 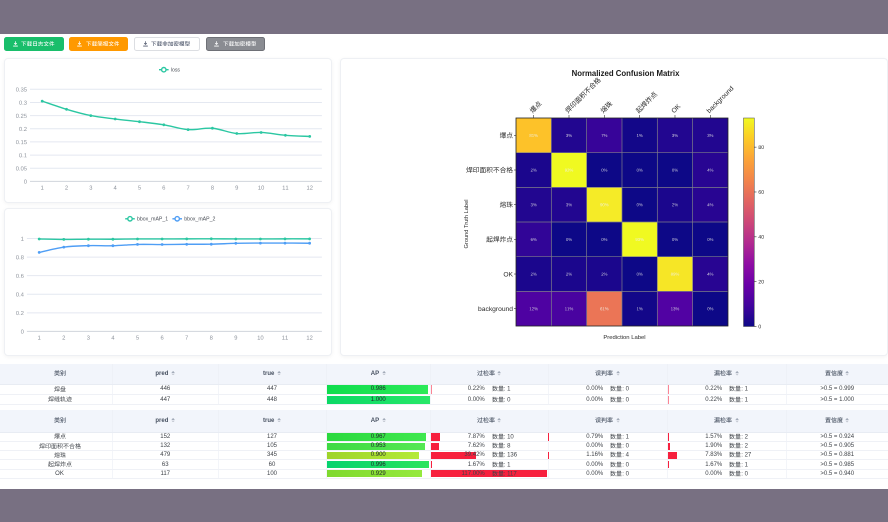 What do you see at coordinates (152, 220) in the screenshot?
I see `svg-text: bbox_mAP_1` at bounding box center [152, 220].